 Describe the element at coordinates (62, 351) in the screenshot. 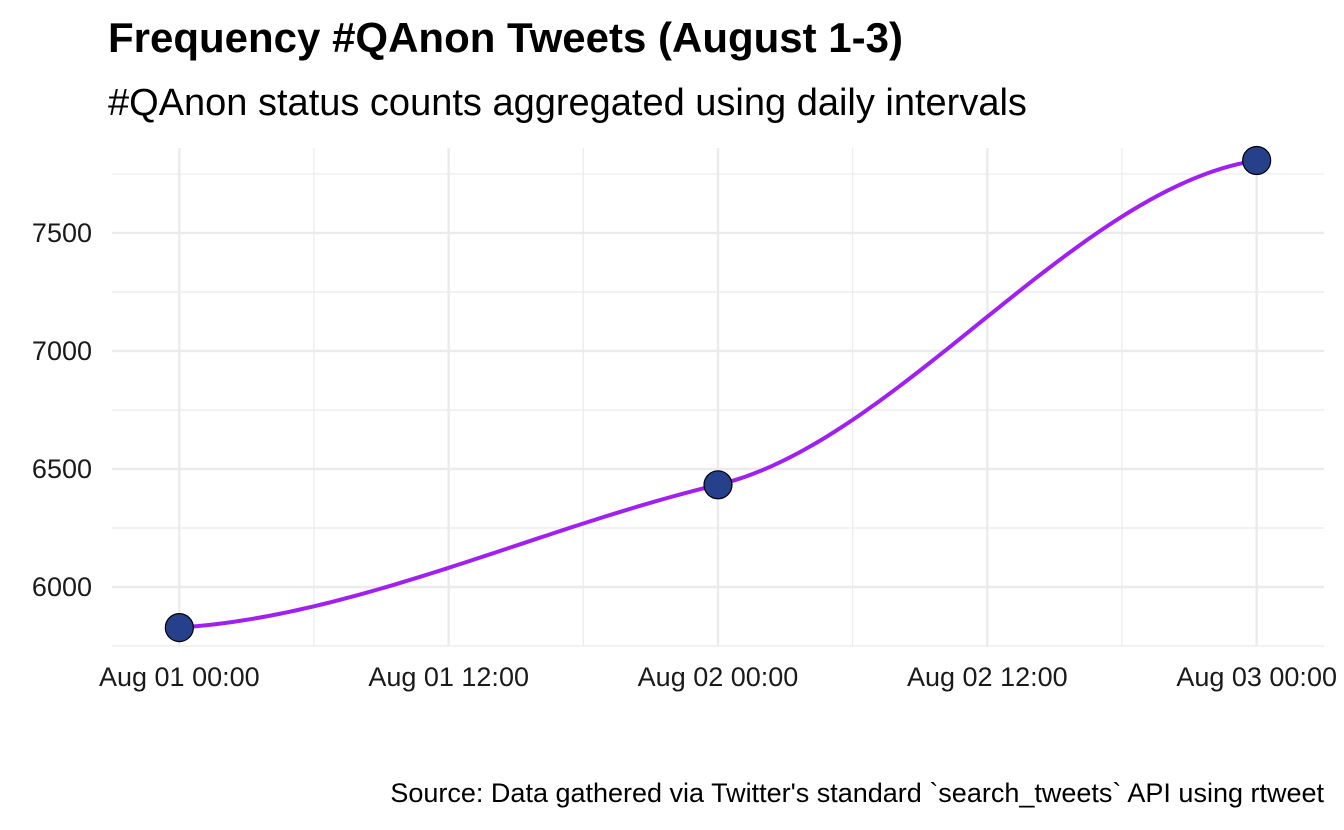

I see `y-tick-label: 7000` at that location.